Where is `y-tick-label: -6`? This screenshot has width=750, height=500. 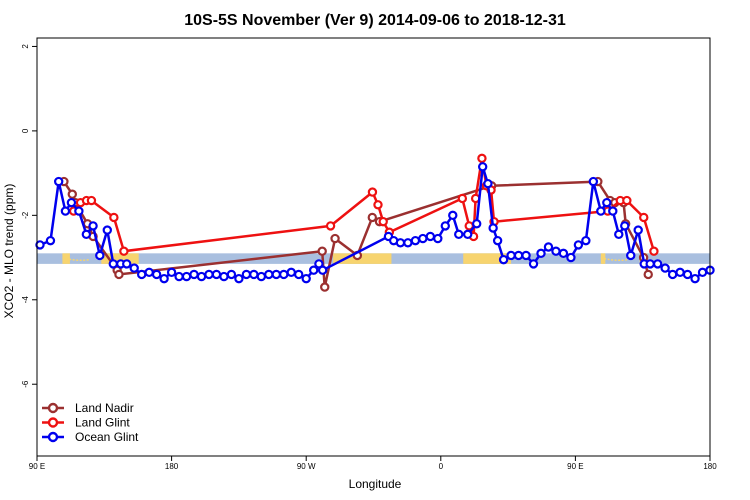 y-tick-label: -6 is located at coordinates (25, 384).